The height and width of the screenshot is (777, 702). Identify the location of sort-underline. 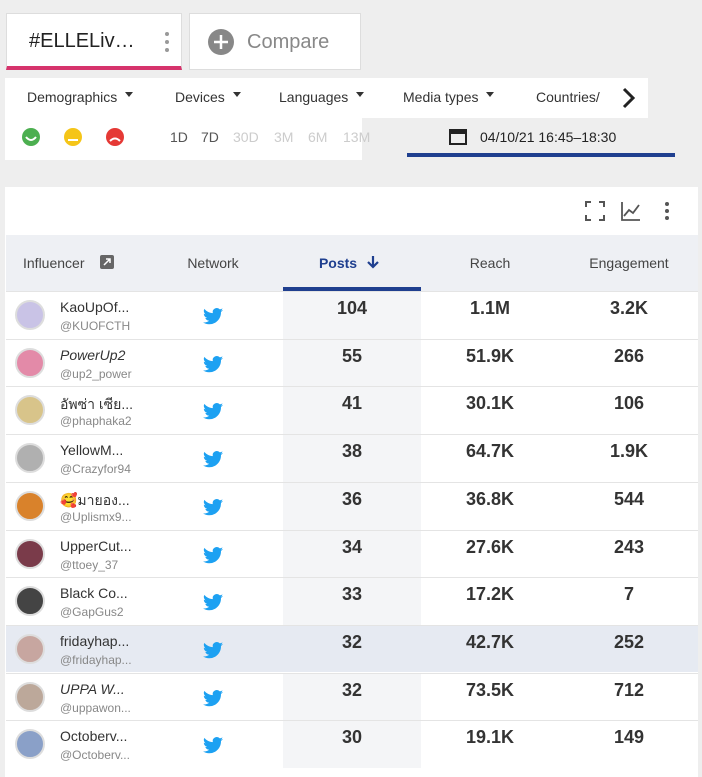
(352, 289).